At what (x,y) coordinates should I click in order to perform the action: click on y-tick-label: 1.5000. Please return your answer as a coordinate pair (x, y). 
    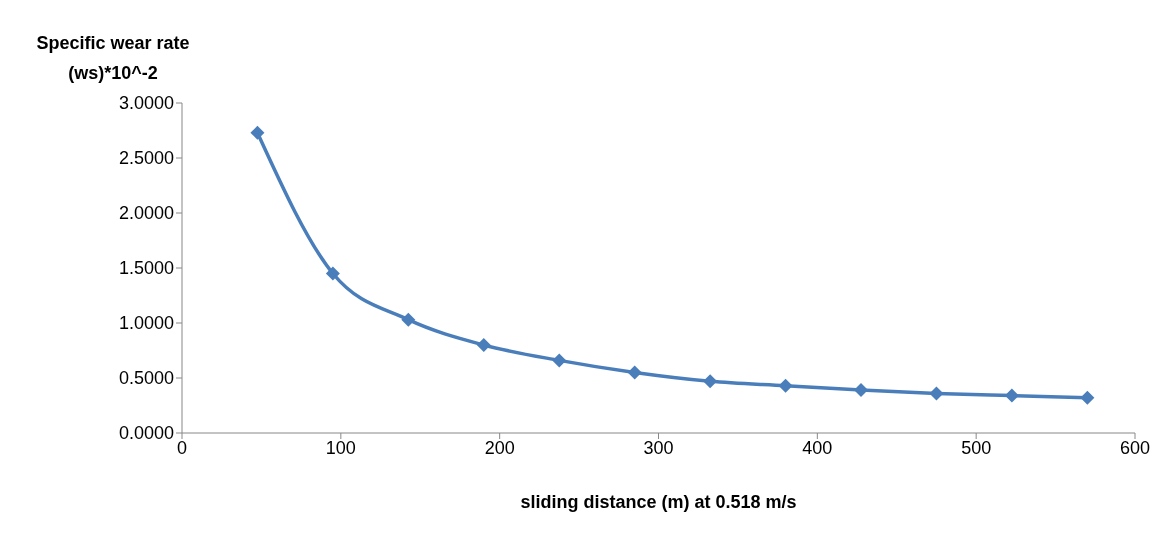
    Looking at the image, I should click on (146, 268).